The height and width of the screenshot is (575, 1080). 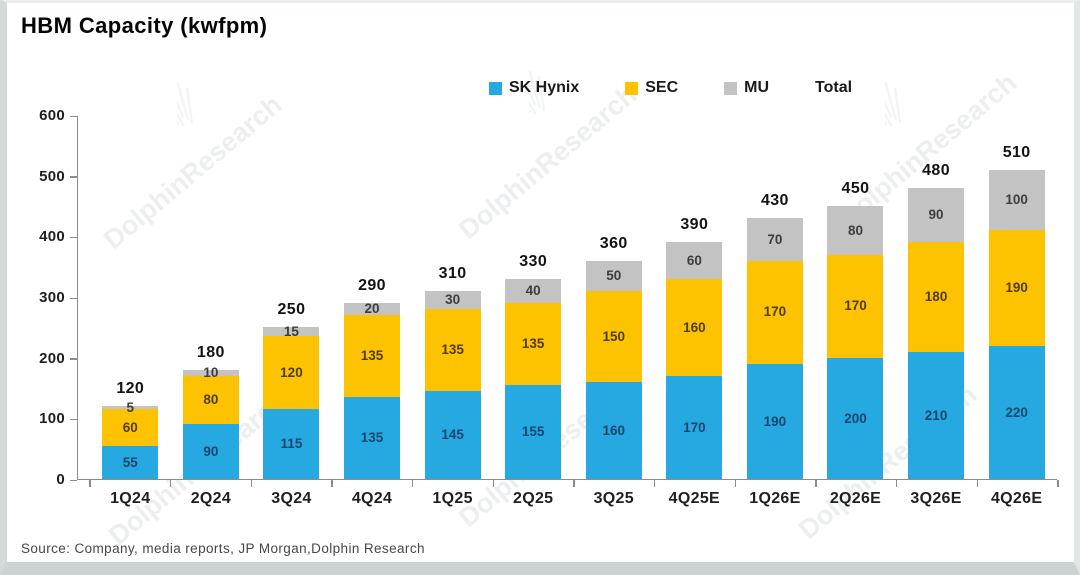 I want to click on bar-segment-sk-hynix: 220, so click(x=1016, y=412).